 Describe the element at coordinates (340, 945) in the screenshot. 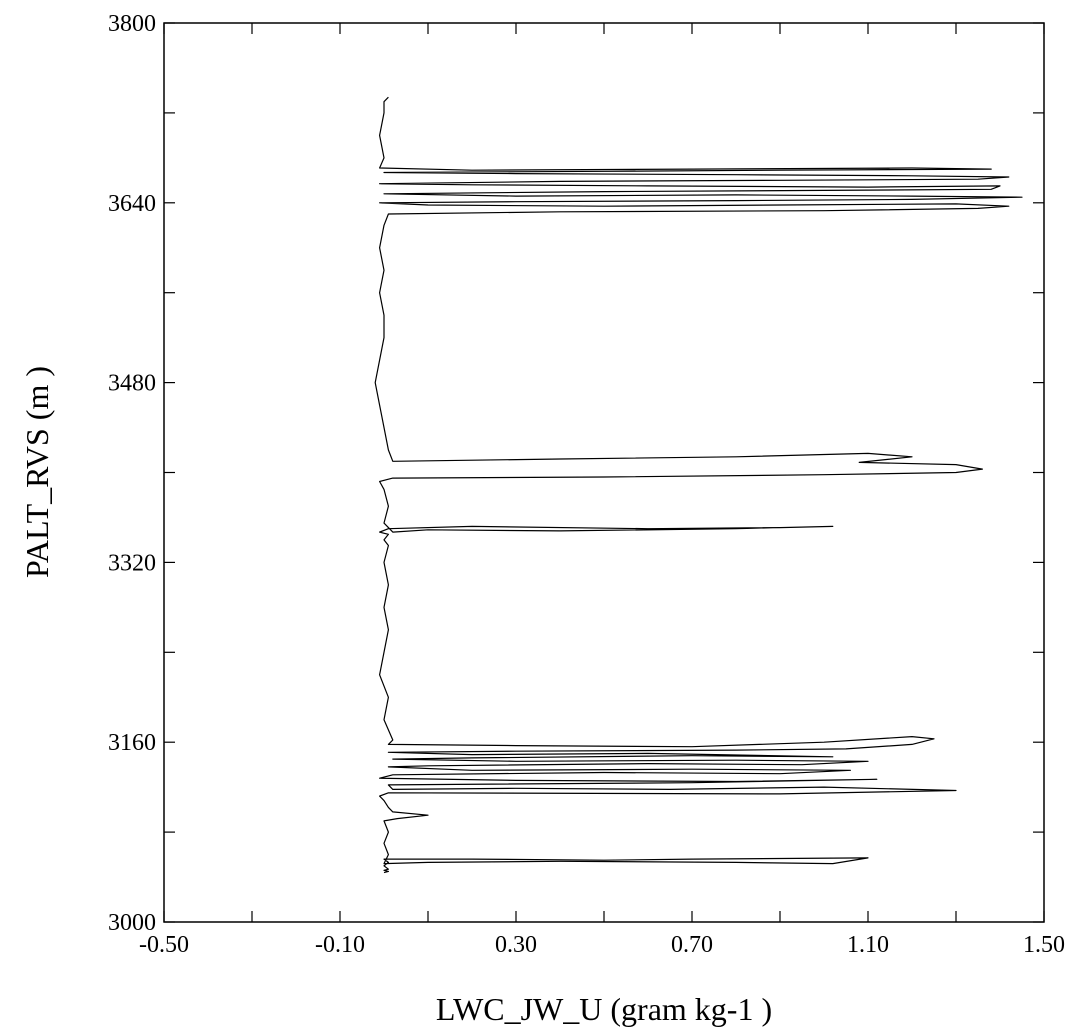

I see `x-tick-label-1: -0.10` at that location.